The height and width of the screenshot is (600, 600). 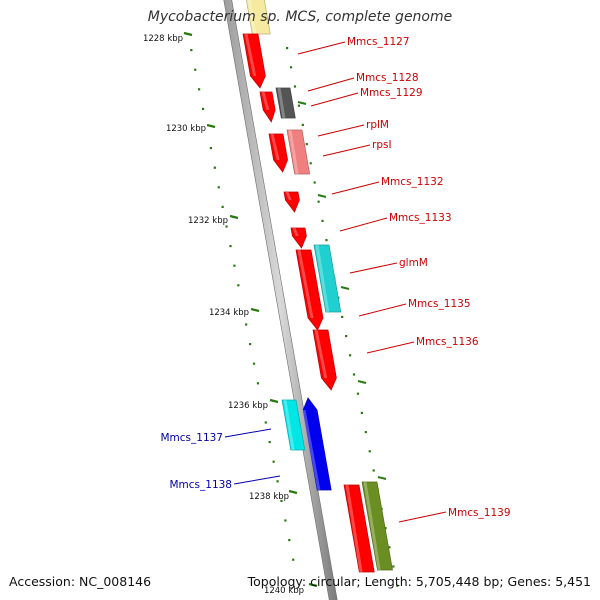 I want to click on gene-label: rplM, so click(x=377, y=125).